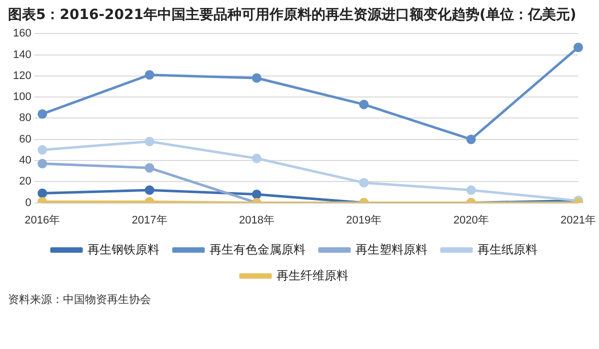  What do you see at coordinates (364, 220) in the screenshot?
I see `x-tick-label: 2019年` at bounding box center [364, 220].